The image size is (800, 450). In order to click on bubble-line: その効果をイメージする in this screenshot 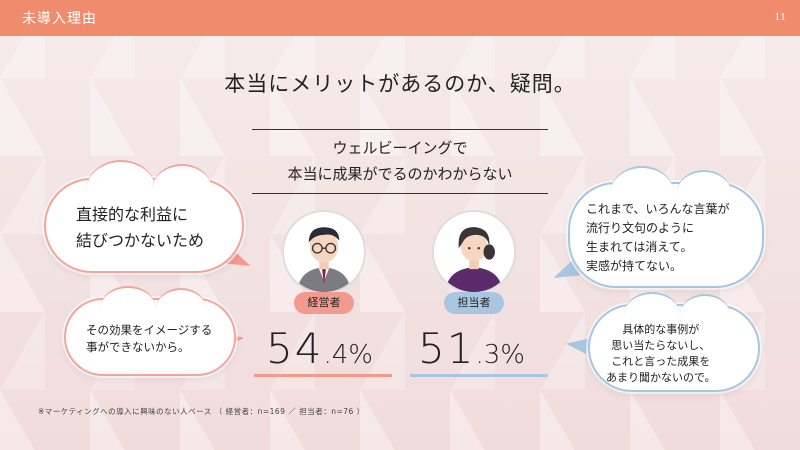, I will do `click(149, 330)`.